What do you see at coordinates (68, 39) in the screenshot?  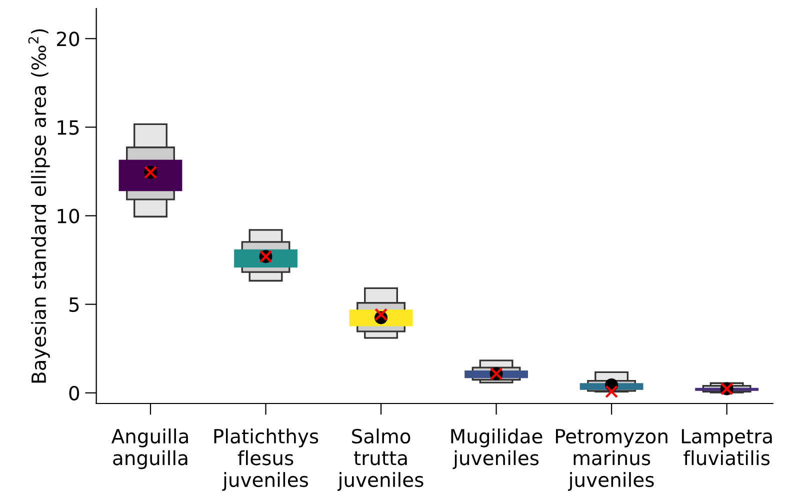 I see `y-tick-label: 20` at bounding box center [68, 39].